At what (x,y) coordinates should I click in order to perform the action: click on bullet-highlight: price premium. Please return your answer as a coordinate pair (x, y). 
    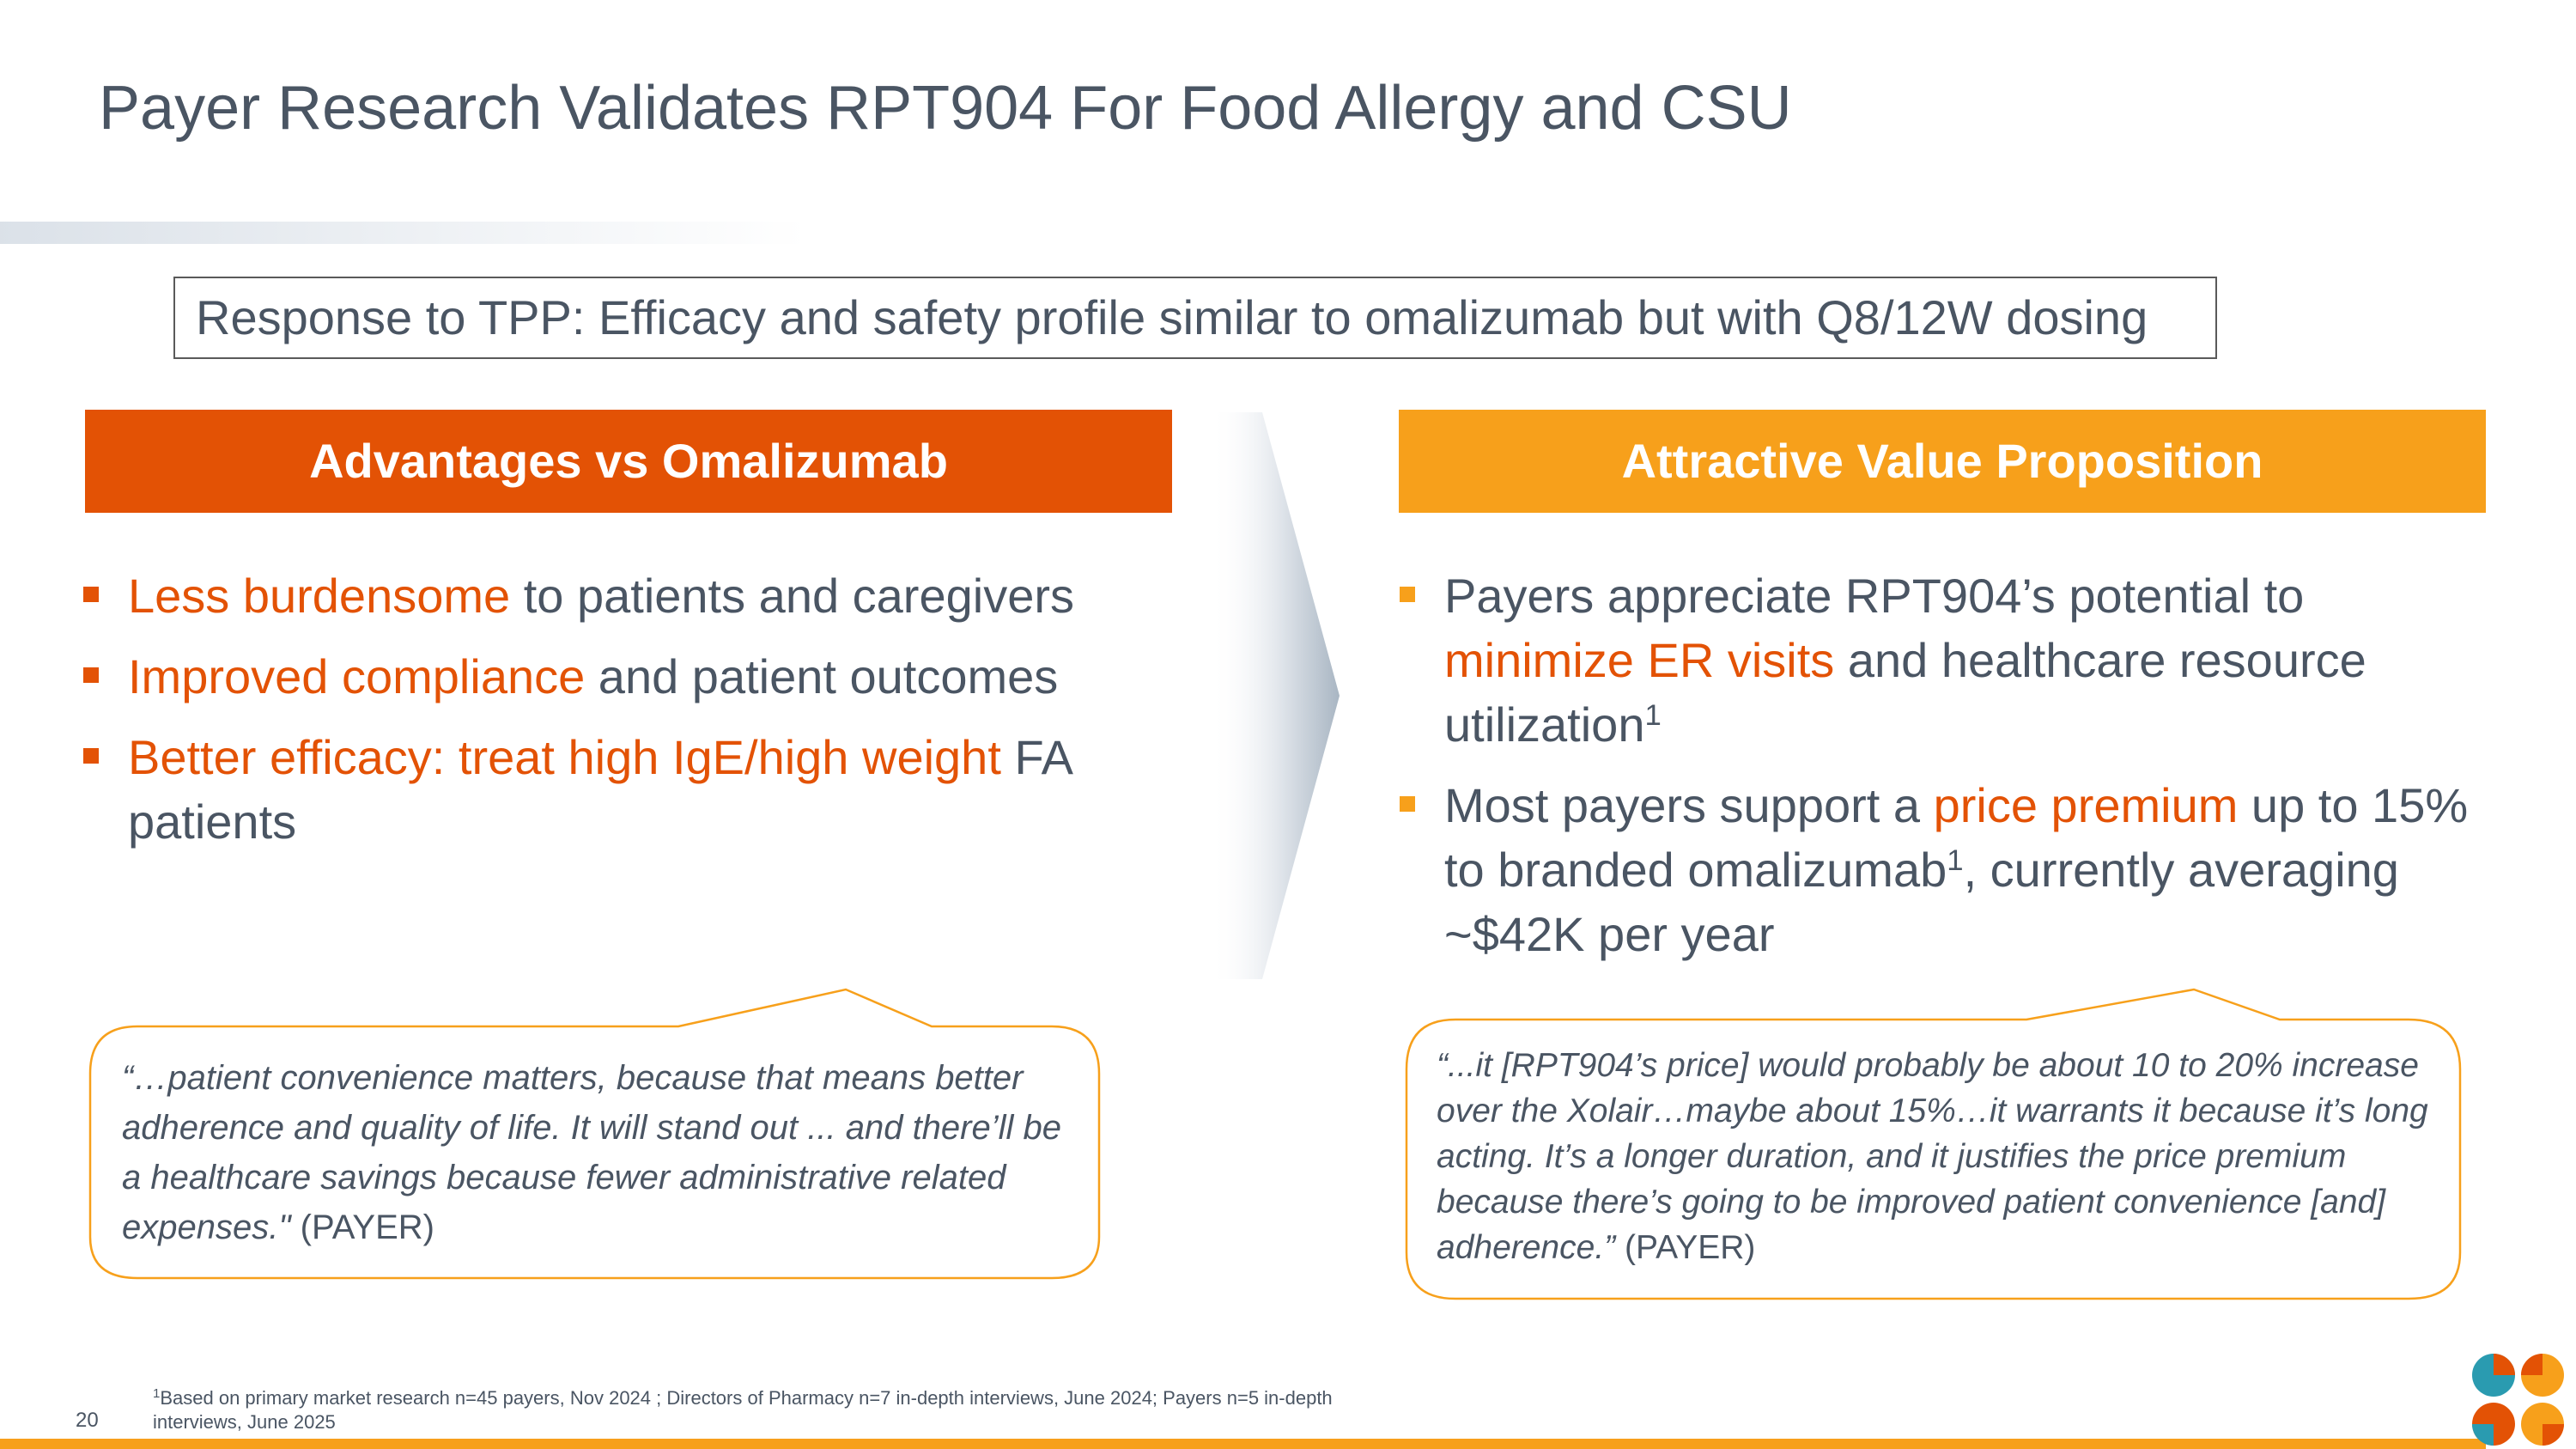
    Looking at the image, I should click on (2086, 805).